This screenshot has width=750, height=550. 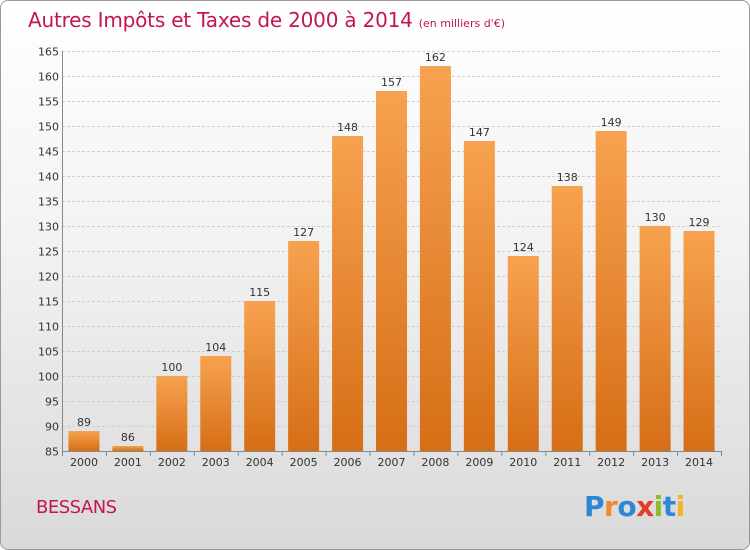 I want to click on x-tick-label: 2006, so click(x=348, y=462).